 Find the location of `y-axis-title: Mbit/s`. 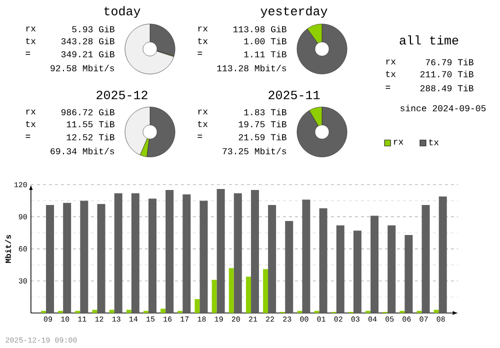

y-axis-title: Mbit/s is located at coordinates (8, 248).